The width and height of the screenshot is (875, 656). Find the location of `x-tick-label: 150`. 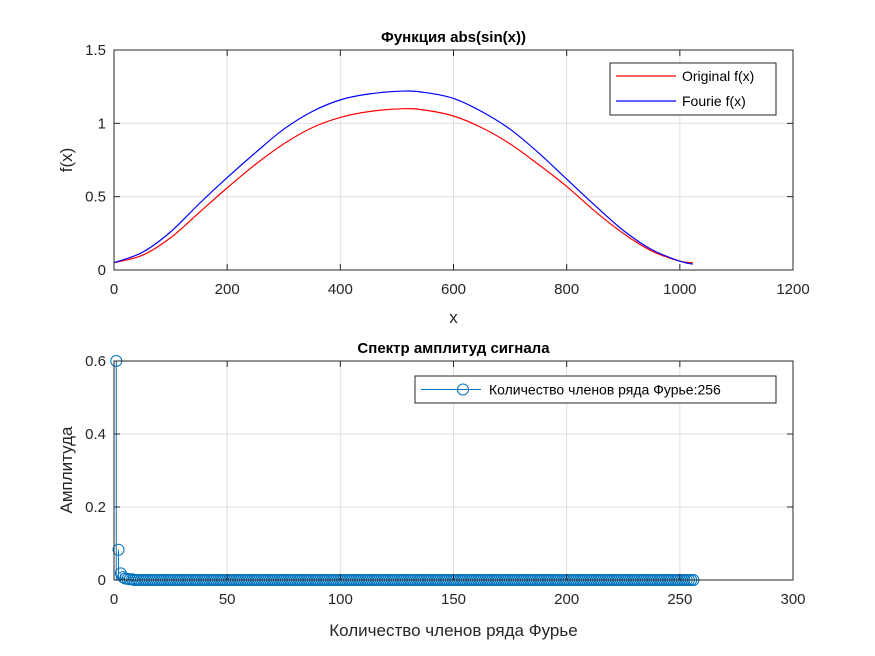

x-tick-label: 150 is located at coordinates (453, 599).